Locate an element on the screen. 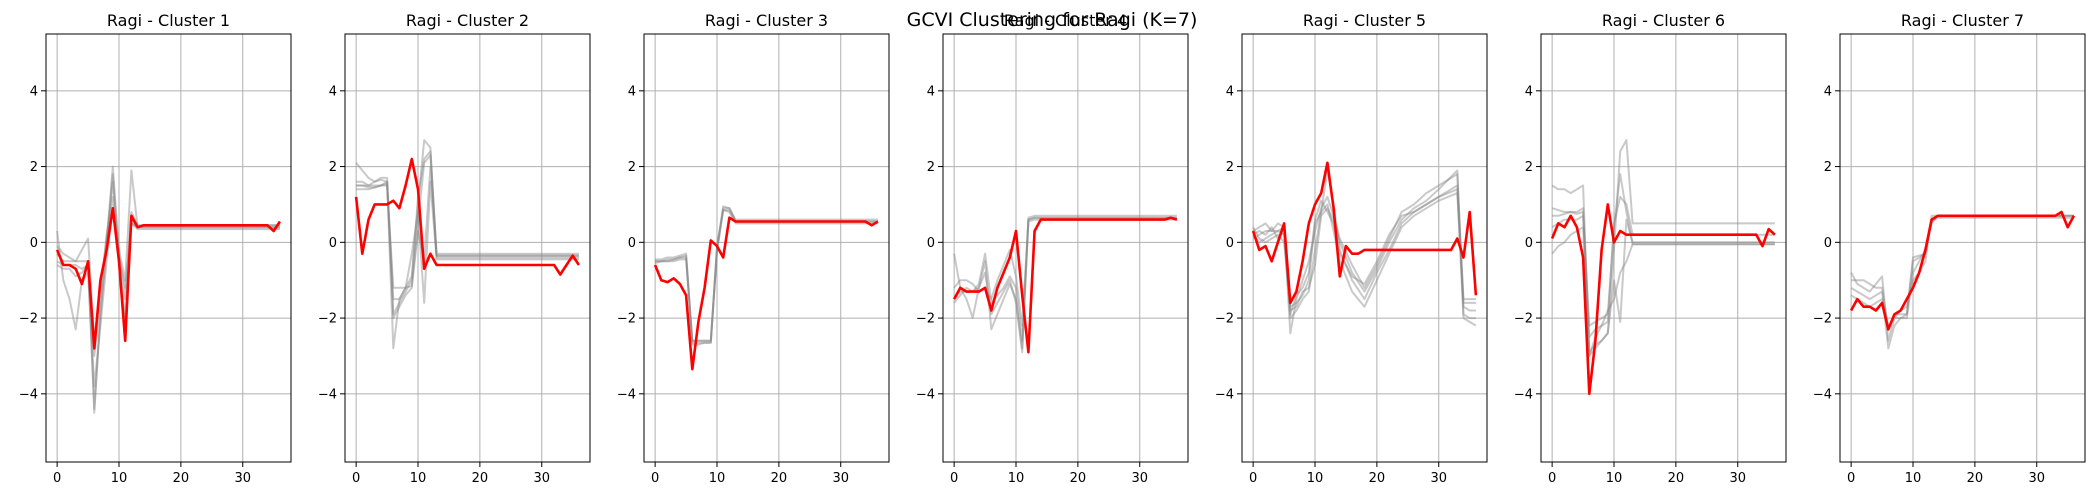 The height and width of the screenshot is (500, 2100). subplot-cluster-5: 0 10 20 30 −4 −2 0 2 4 Ragi - Cluster 5 is located at coordinates (1351, 248).